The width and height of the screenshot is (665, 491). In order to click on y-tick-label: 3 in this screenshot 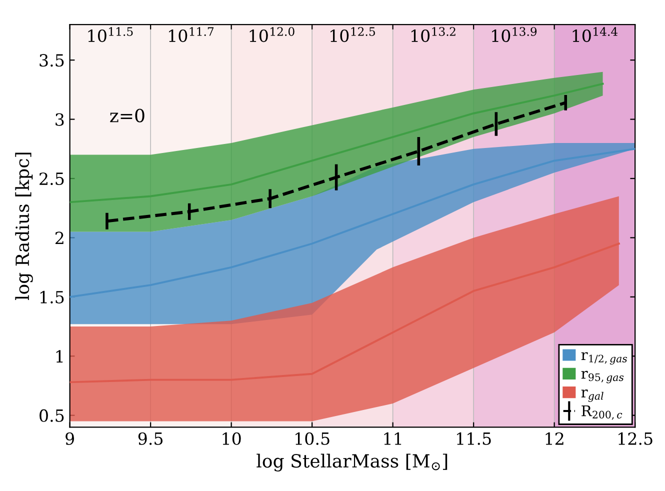, I will do `click(60, 119)`.